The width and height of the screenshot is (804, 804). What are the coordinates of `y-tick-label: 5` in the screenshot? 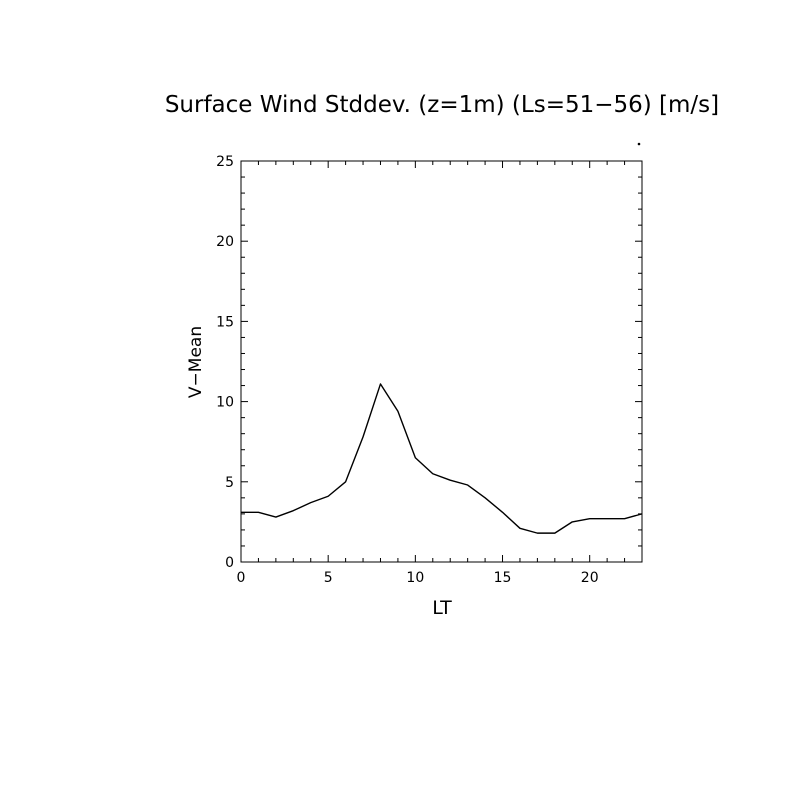 It's located at (229, 483).